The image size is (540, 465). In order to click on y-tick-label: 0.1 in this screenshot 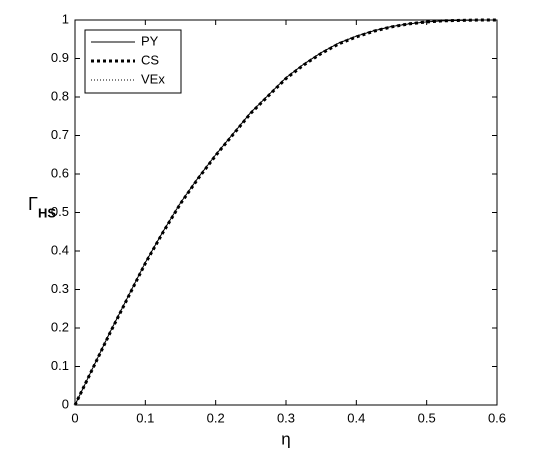, I will do `click(60, 365)`.